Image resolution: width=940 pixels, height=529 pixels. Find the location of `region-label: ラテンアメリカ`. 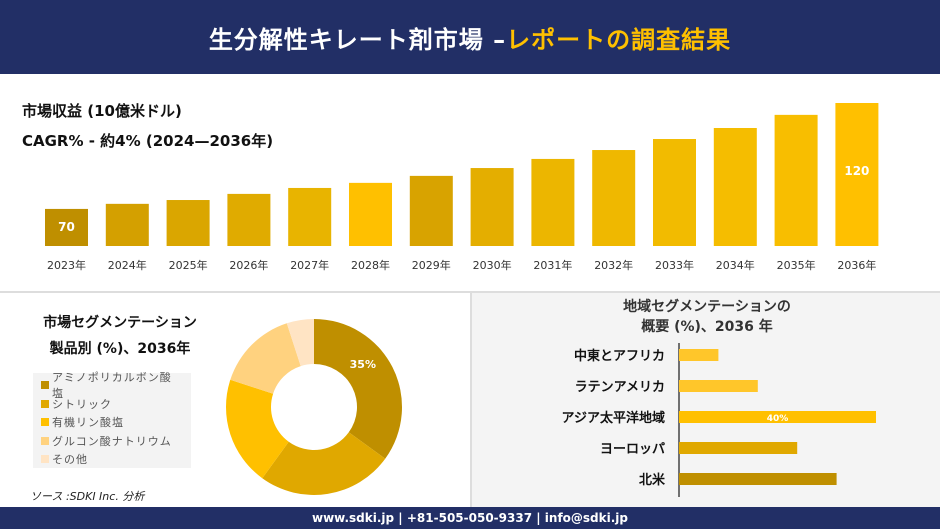

region-label: ラテンアメリカ is located at coordinates (620, 387).